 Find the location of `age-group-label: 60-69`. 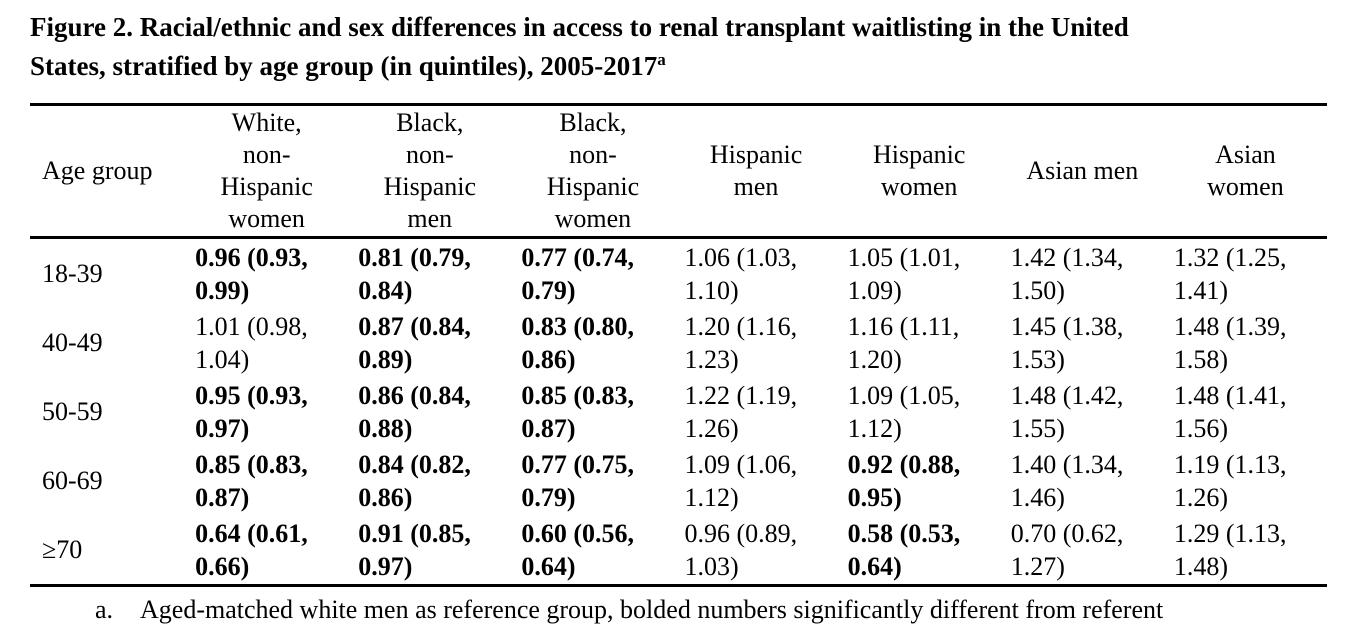

age-group-label: 60-69 is located at coordinates (72, 480).